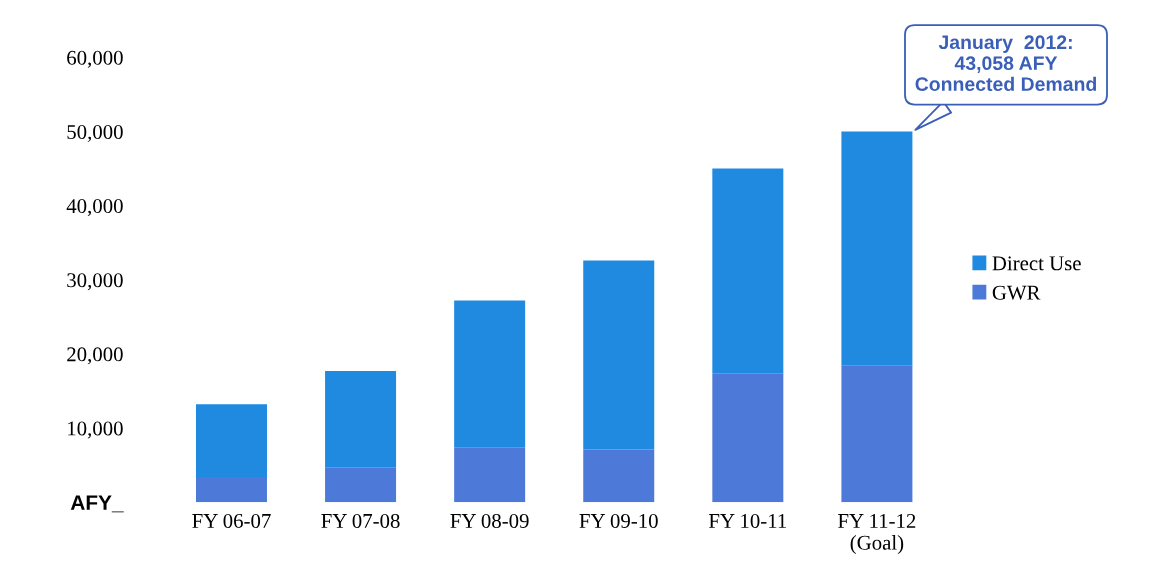  What do you see at coordinates (95, 356) in the screenshot?
I see `y-tick-label: 20,000` at bounding box center [95, 356].